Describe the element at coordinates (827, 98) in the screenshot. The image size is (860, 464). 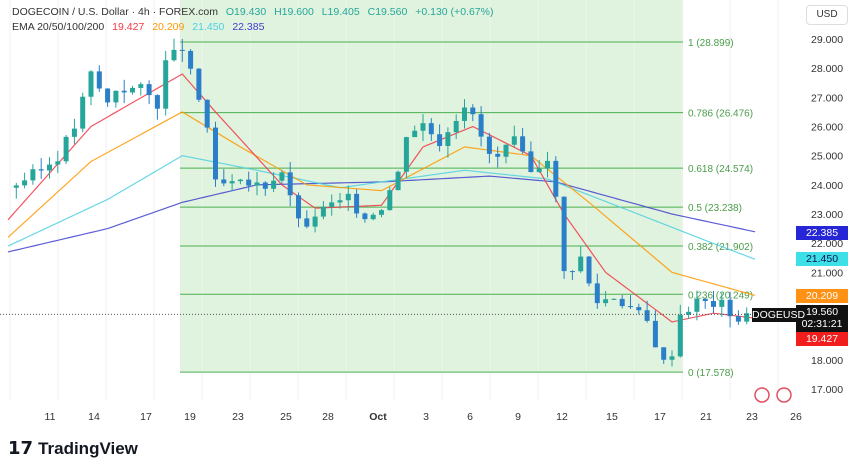
I see `y-tick-label: 27.000` at that location.